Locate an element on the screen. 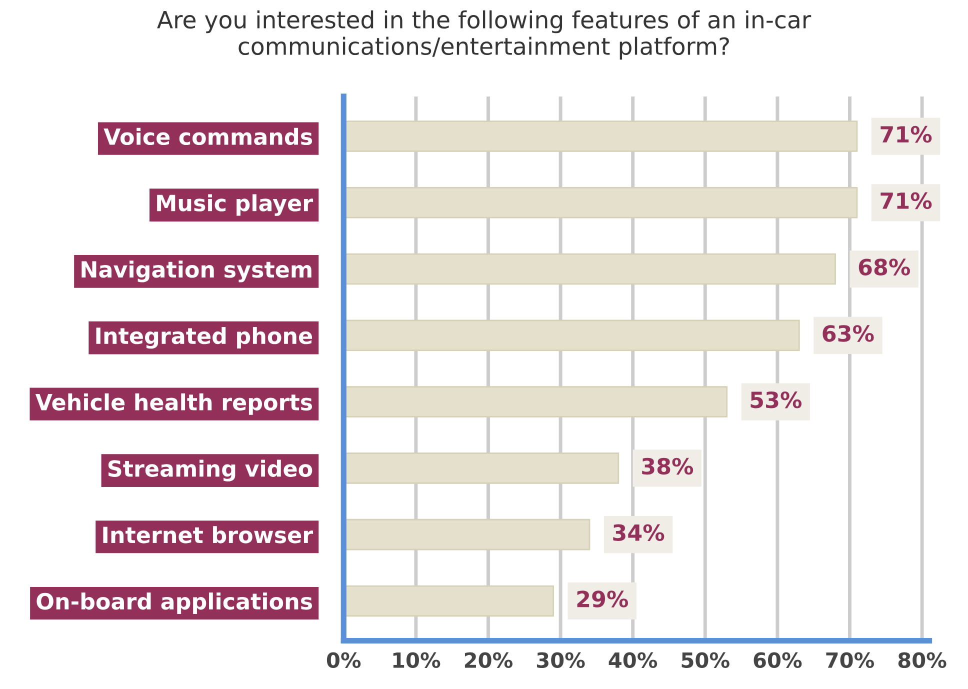 The height and width of the screenshot is (689, 968). data-label: 34% is located at coordinates (638, 533).